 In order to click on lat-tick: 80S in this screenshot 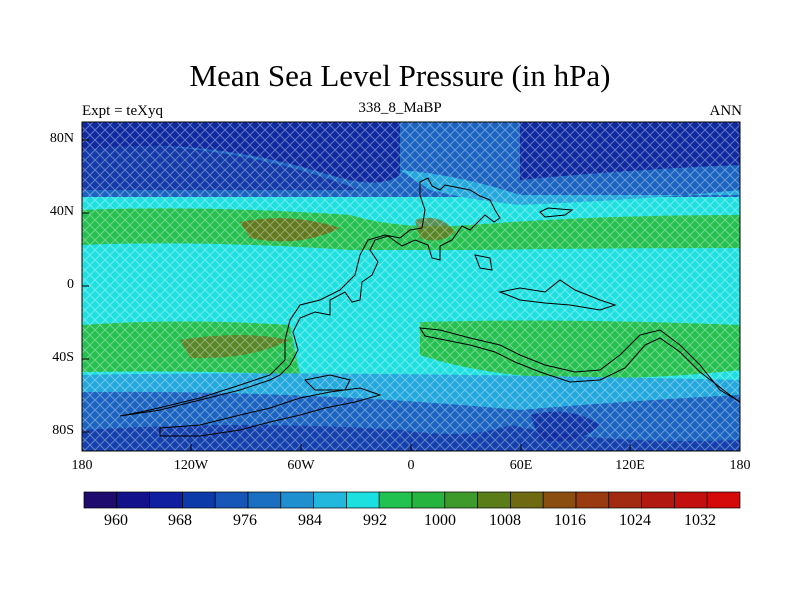, I will do `click(63, 430)`.